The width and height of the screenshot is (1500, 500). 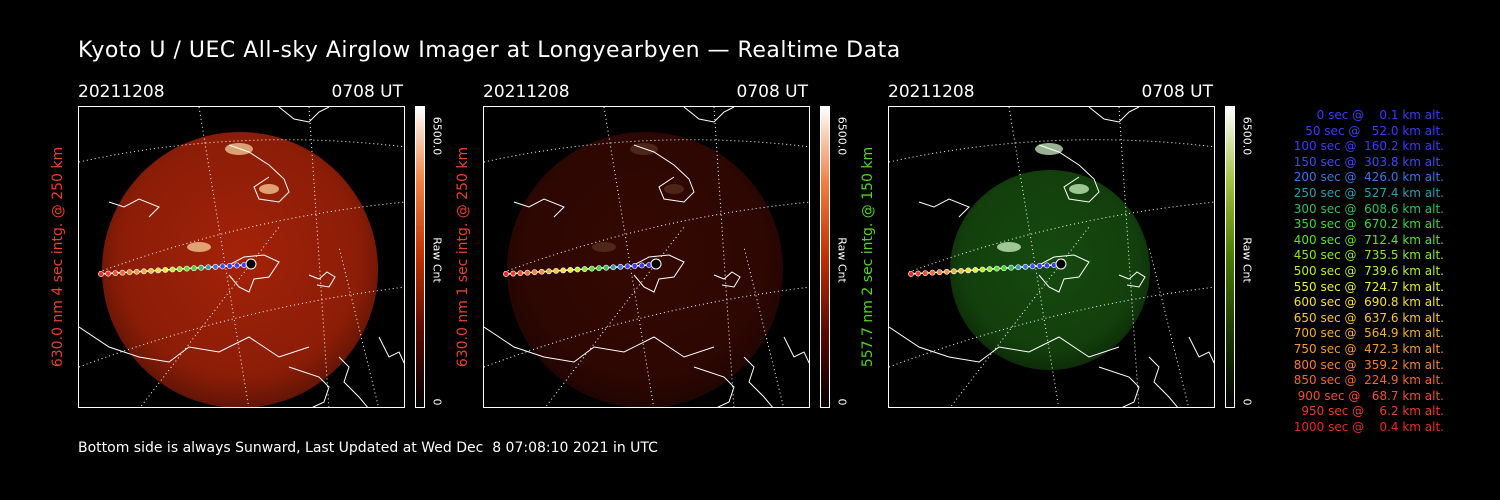 I want to click on legend-entry: 50 sec @ 52.0 km alt., so click(x=1370, y=130).